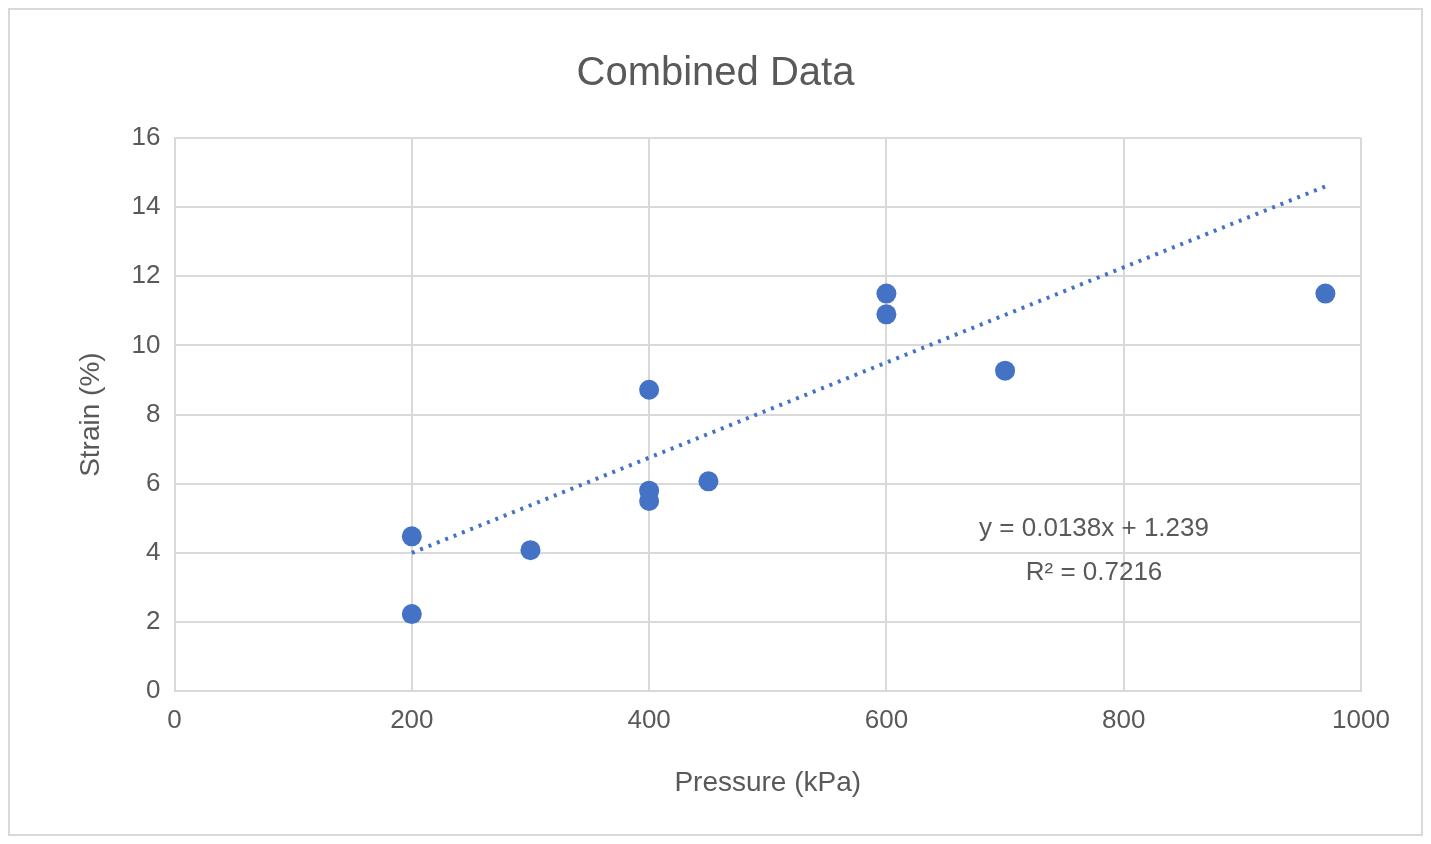 The height and width of the screenshot is (844, 1431). I want to click on y-tick-label: 4, so click(153, 551).